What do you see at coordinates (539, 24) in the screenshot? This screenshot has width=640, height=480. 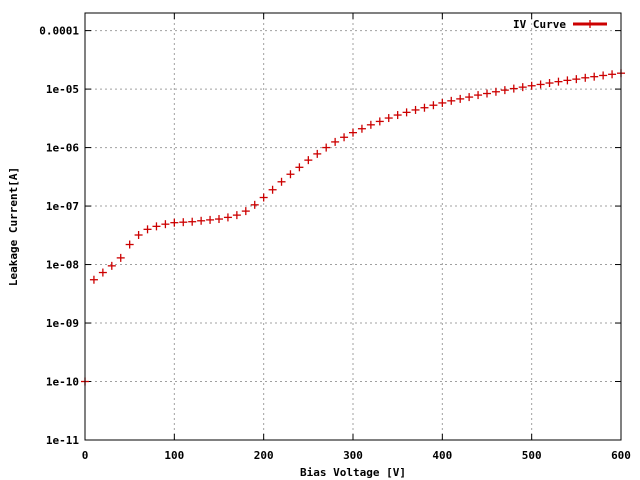 I see `legend-label-iv-curve: IV Curve` at bounding box center [539, 24].